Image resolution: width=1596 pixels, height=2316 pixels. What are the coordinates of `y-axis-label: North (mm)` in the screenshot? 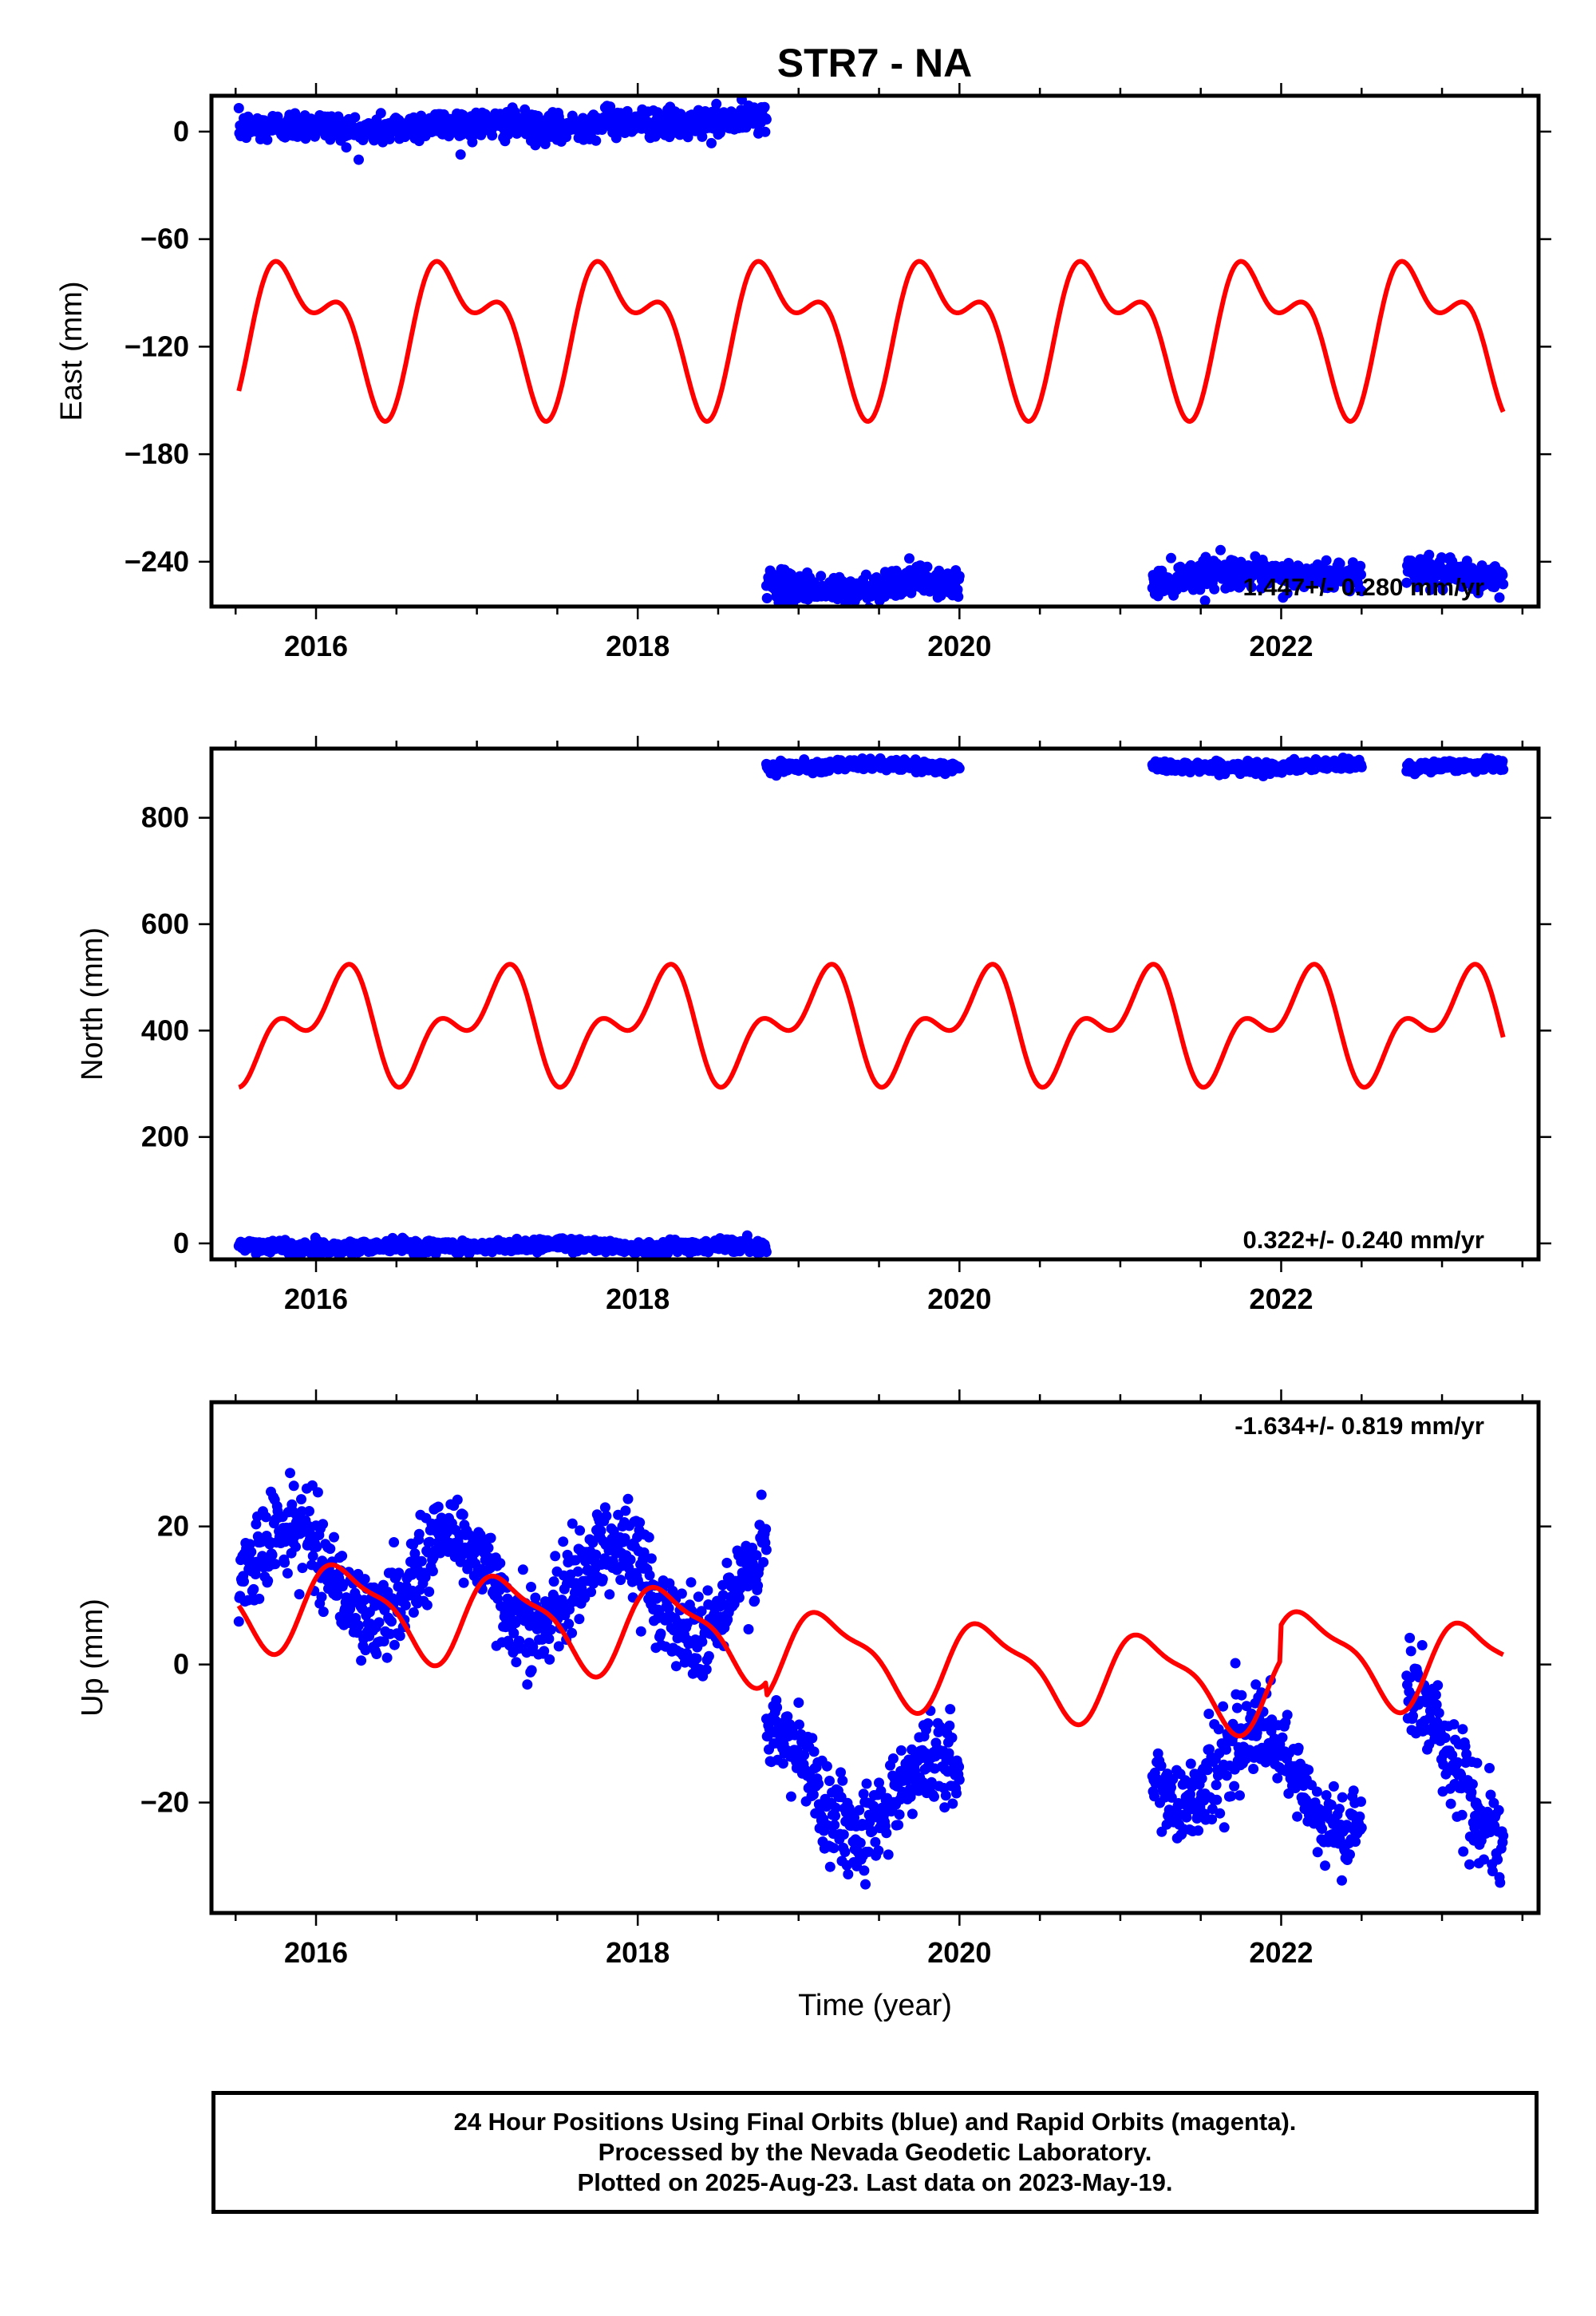 It's located at (92, 1004).